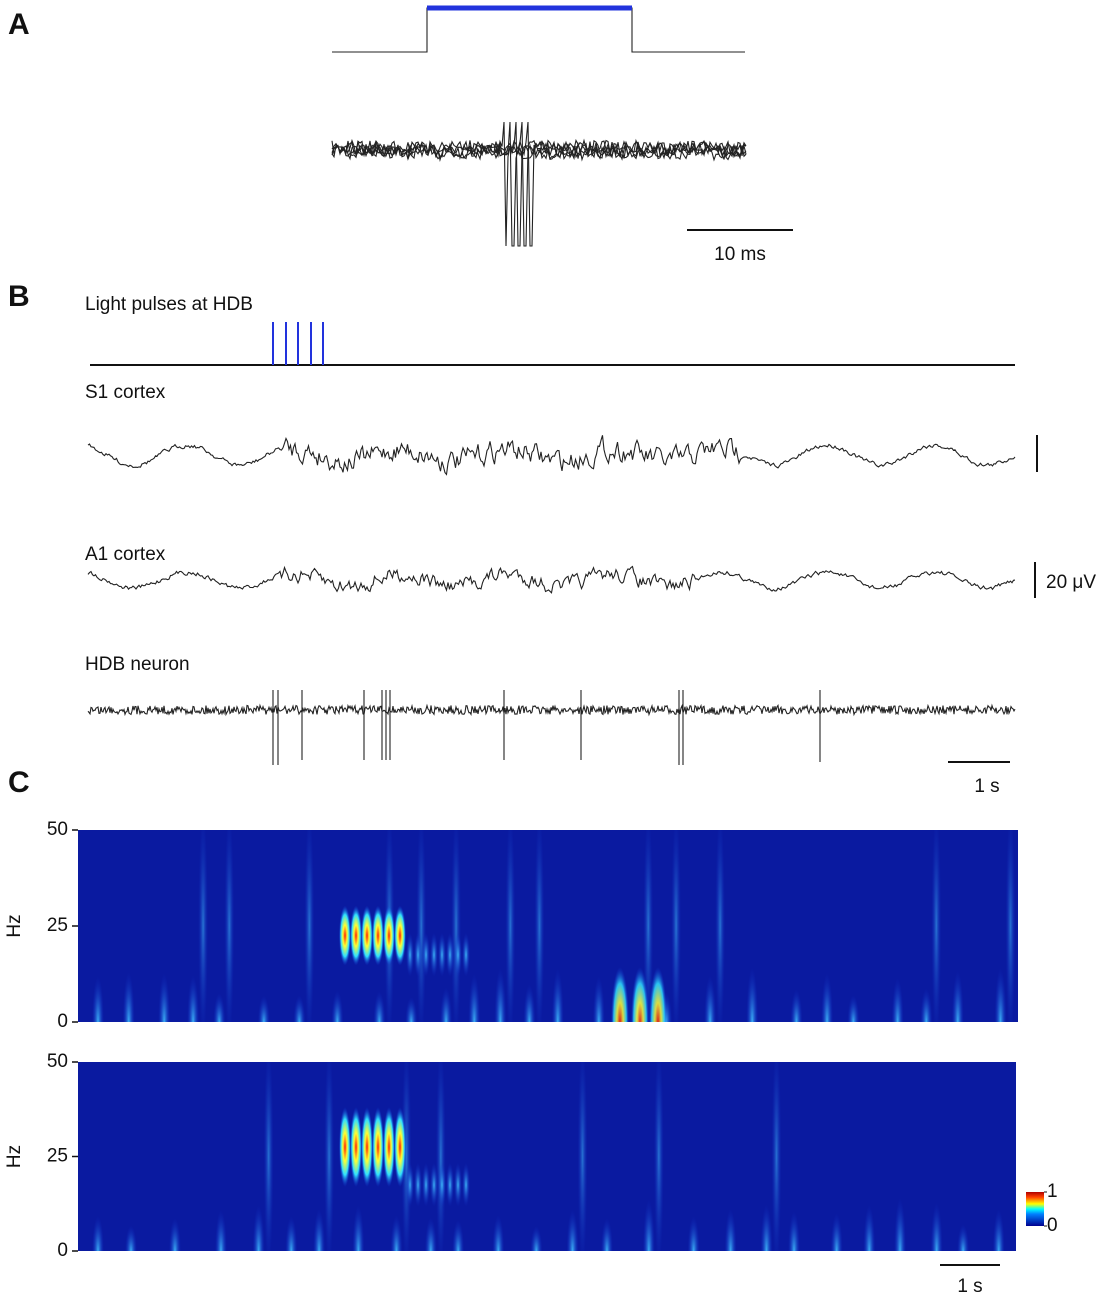  I want to click on scale-label: 1 s, so click(986, 786).